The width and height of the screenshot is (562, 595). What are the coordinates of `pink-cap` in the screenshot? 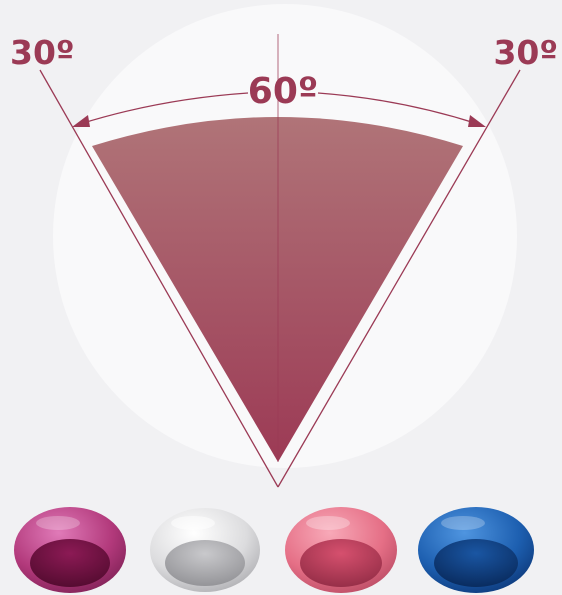 It's located at (341, 550).